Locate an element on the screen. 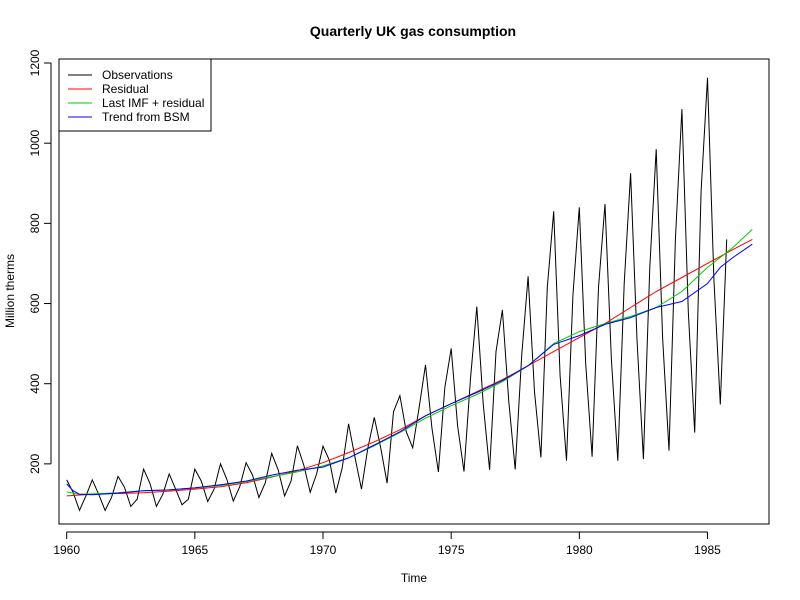  y-axis: 200 400 600 800 1000 1200 is located at coordinates (40, 261).